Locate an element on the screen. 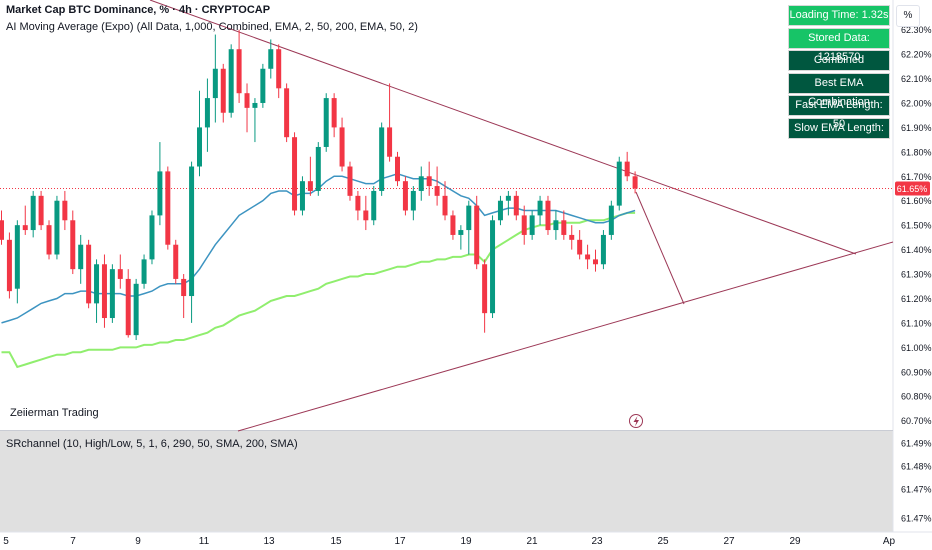  sub-y-tick-label: 61.48% is located at coordinates (916, 467).